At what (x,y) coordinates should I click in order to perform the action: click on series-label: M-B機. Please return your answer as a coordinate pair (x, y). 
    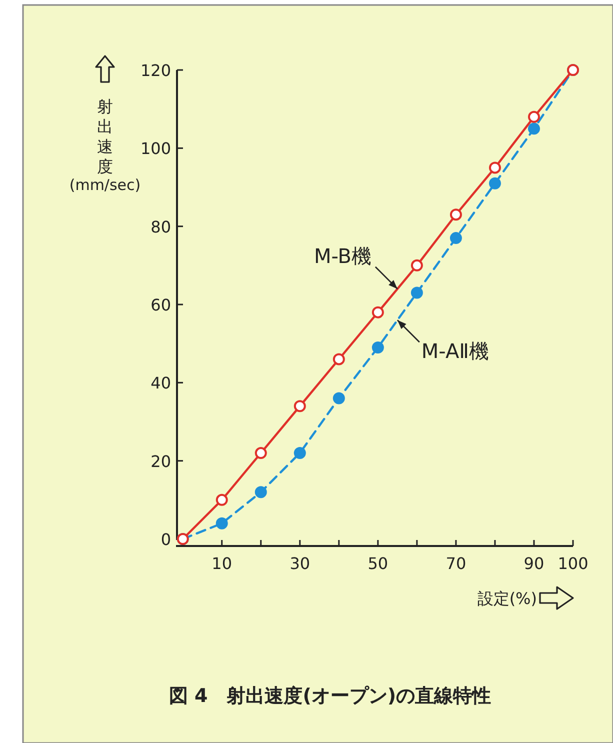
    Looking at the image, I should click on (343, 256).